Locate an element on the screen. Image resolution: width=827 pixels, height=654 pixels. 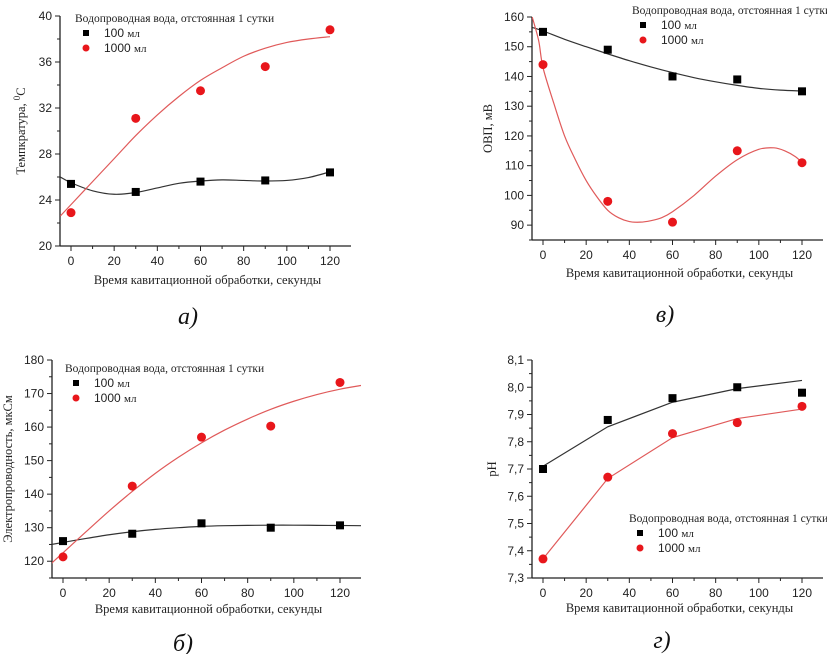
panel-label: а) is located at coordinates (188, 317).